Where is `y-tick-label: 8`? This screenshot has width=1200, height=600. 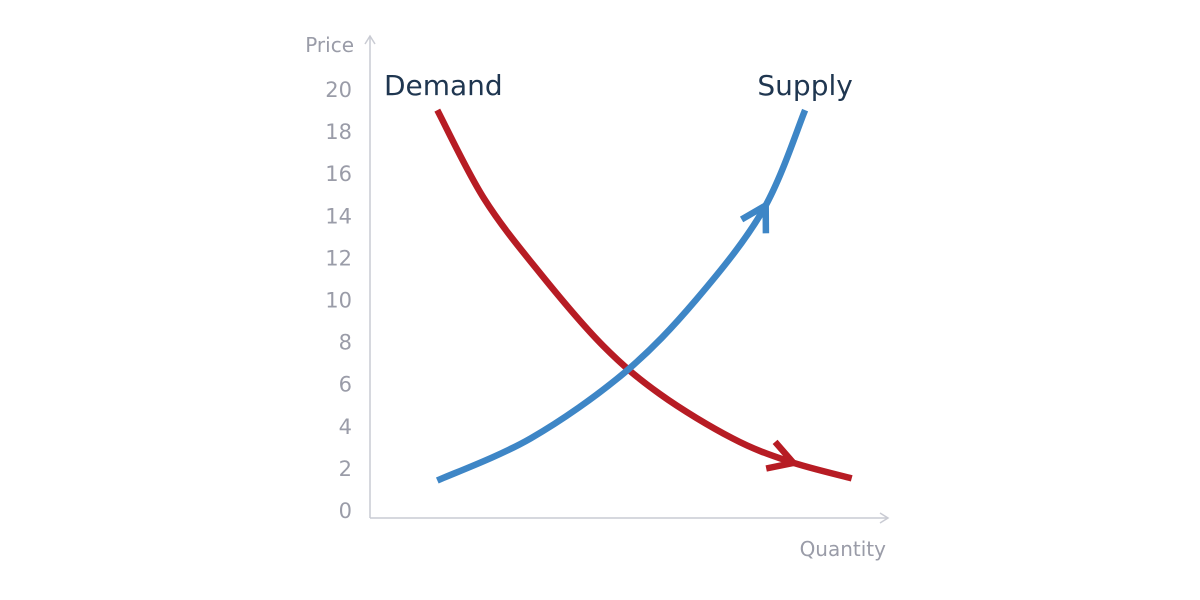 y-tick-label: 8 is located at coordinates (345, 343).